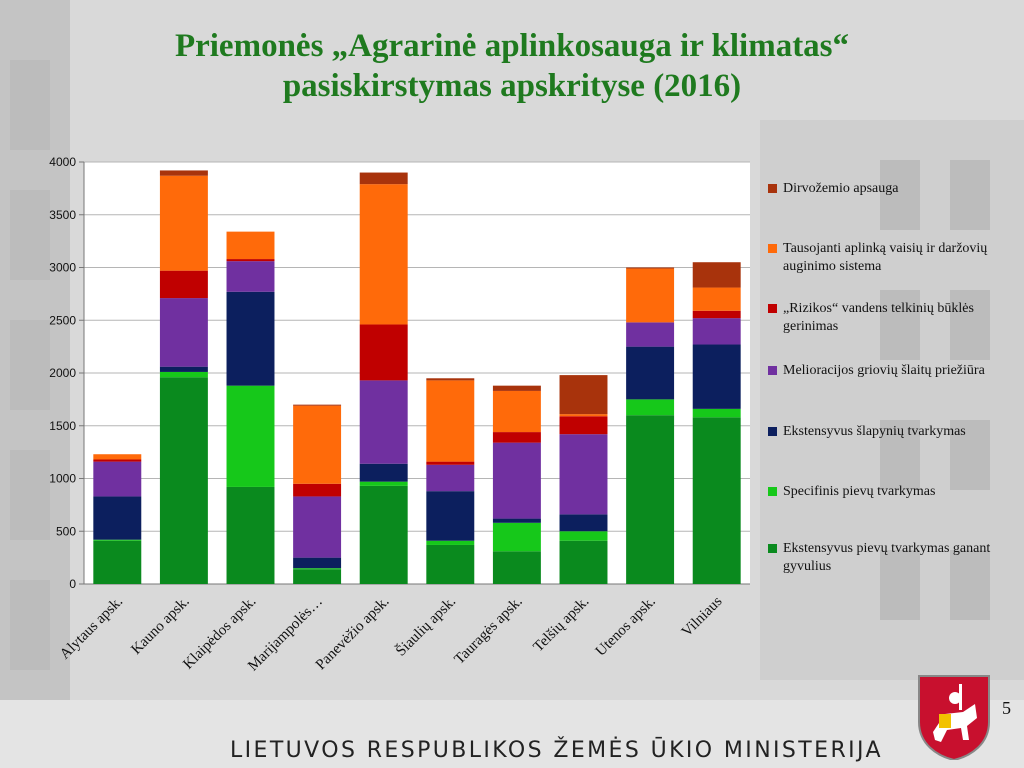  I want to click on x-tick-label: Alytaus apsk., so click(91, 628).